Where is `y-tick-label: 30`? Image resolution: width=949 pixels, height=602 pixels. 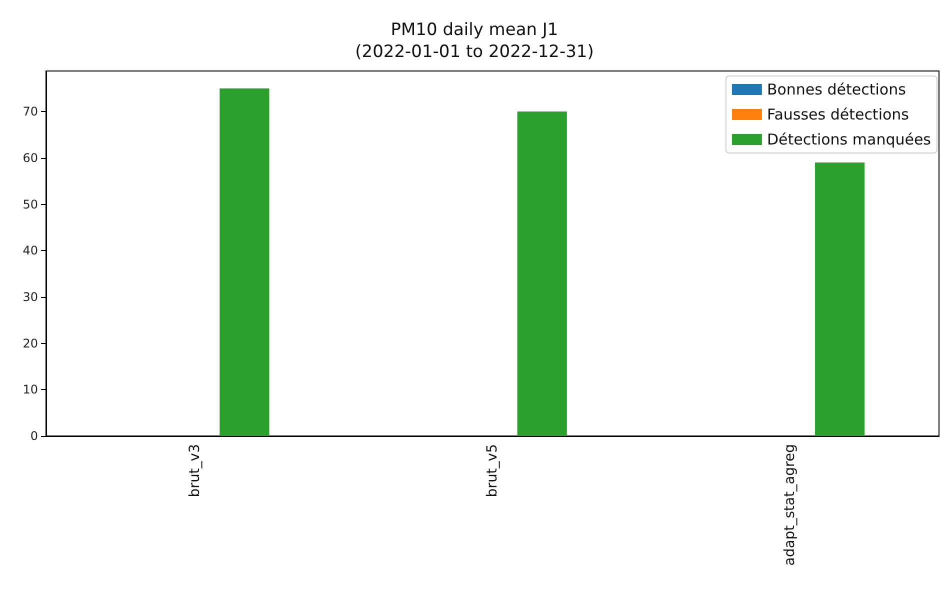 y-tick-label: 30 is located at coordinates (30, 297).